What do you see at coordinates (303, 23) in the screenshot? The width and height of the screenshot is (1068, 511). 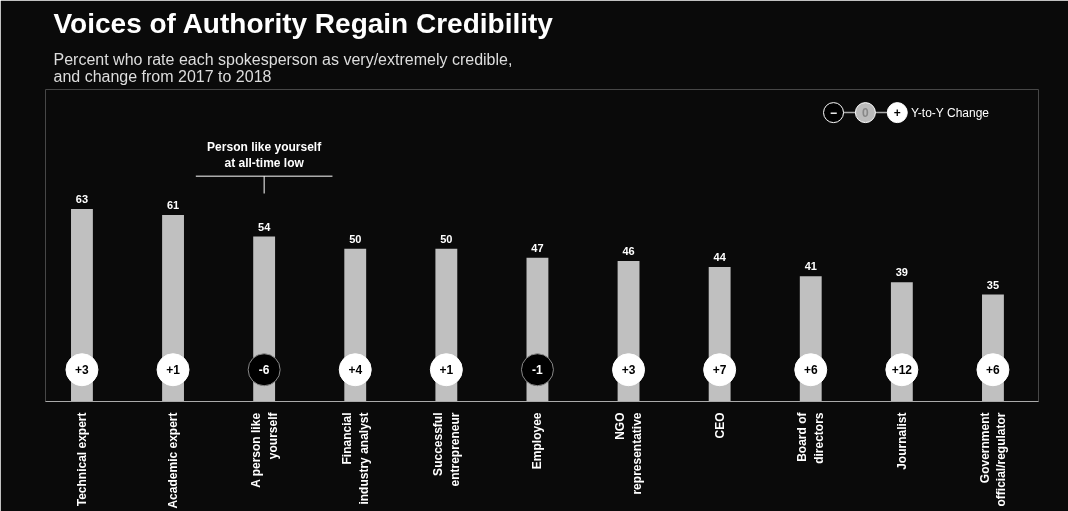 I see `chart-title: Voices of Authority Regain Credibility` at bounding box center [303, 23].